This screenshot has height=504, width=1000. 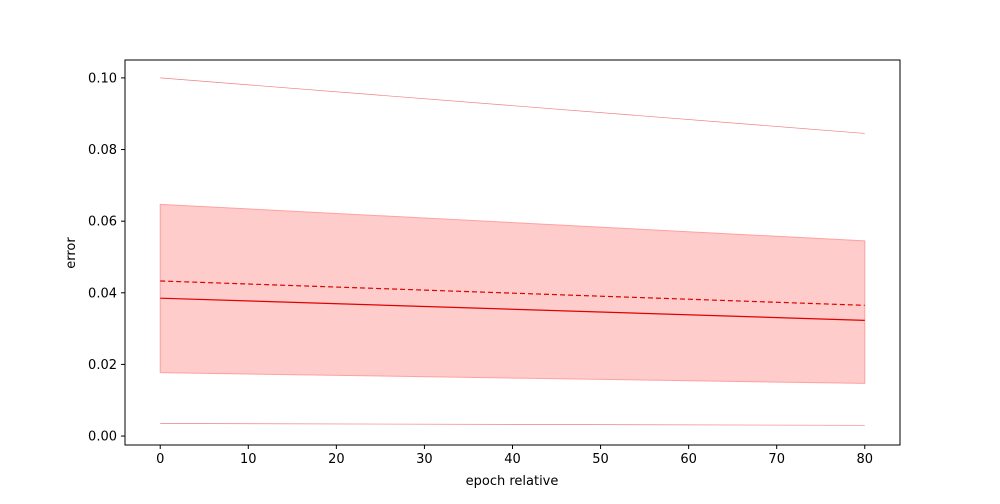 What do you see at coordinates (102, 150) in the screenshot?
I see `y-tick-label: 0.08` at bounding box center [102, 150].